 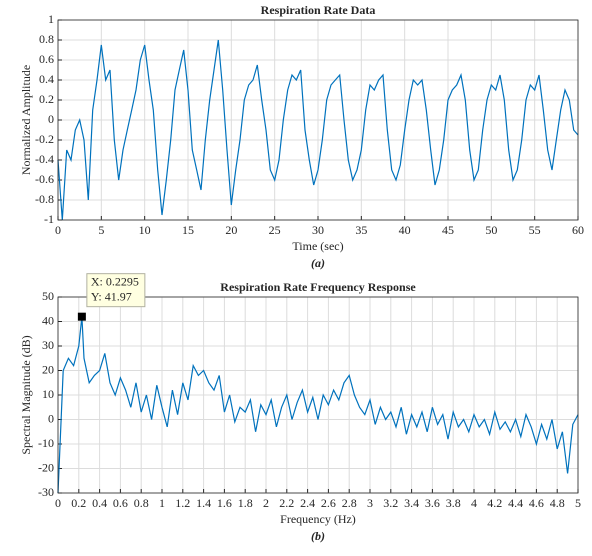 I want to click on x-tick-label: 1.6, so click(x=224, y=503).